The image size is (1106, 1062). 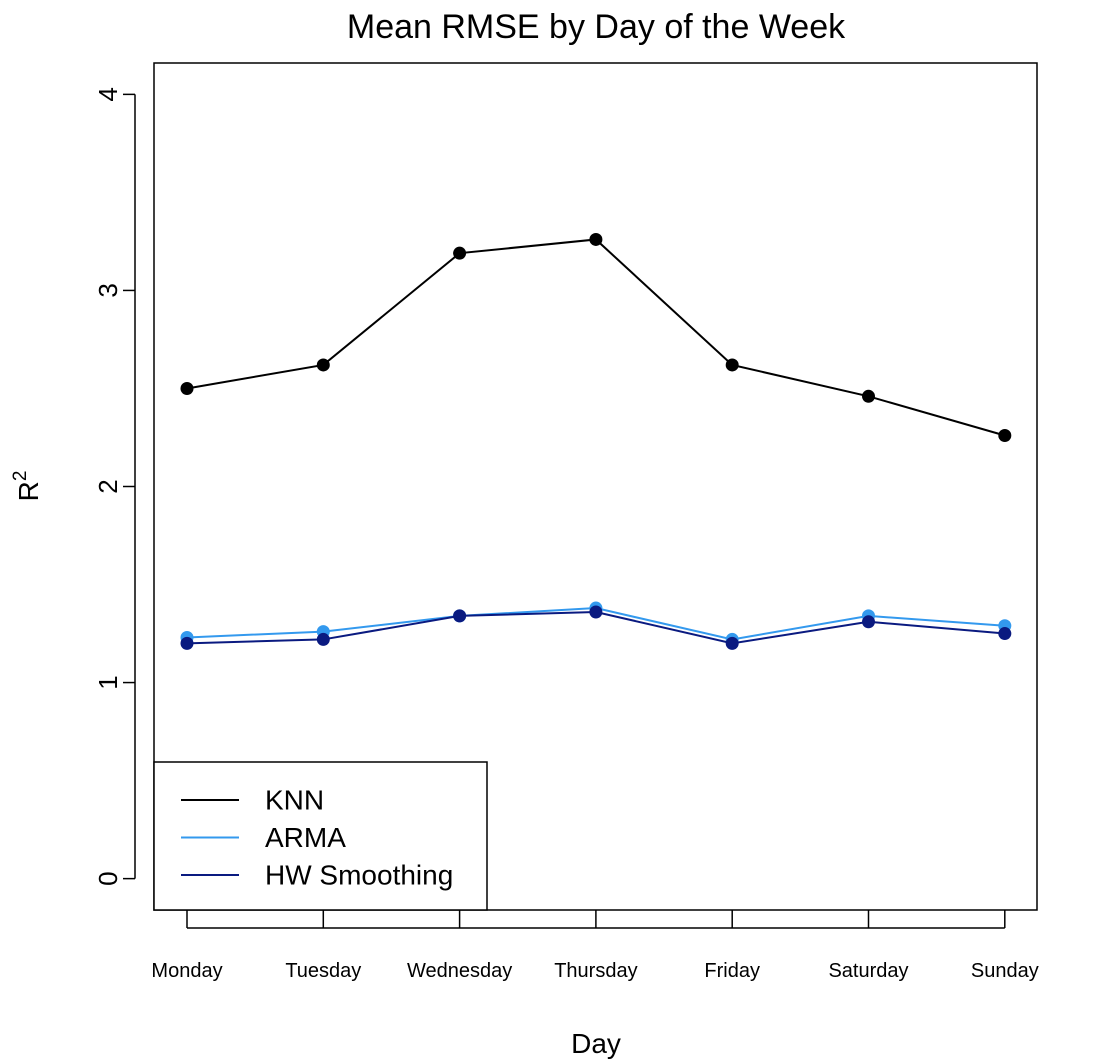 What do you see at coordinates (323, 971) in the screenshot?
I see `x-tick-label: Tuesday` at bounding box center [323, 971].